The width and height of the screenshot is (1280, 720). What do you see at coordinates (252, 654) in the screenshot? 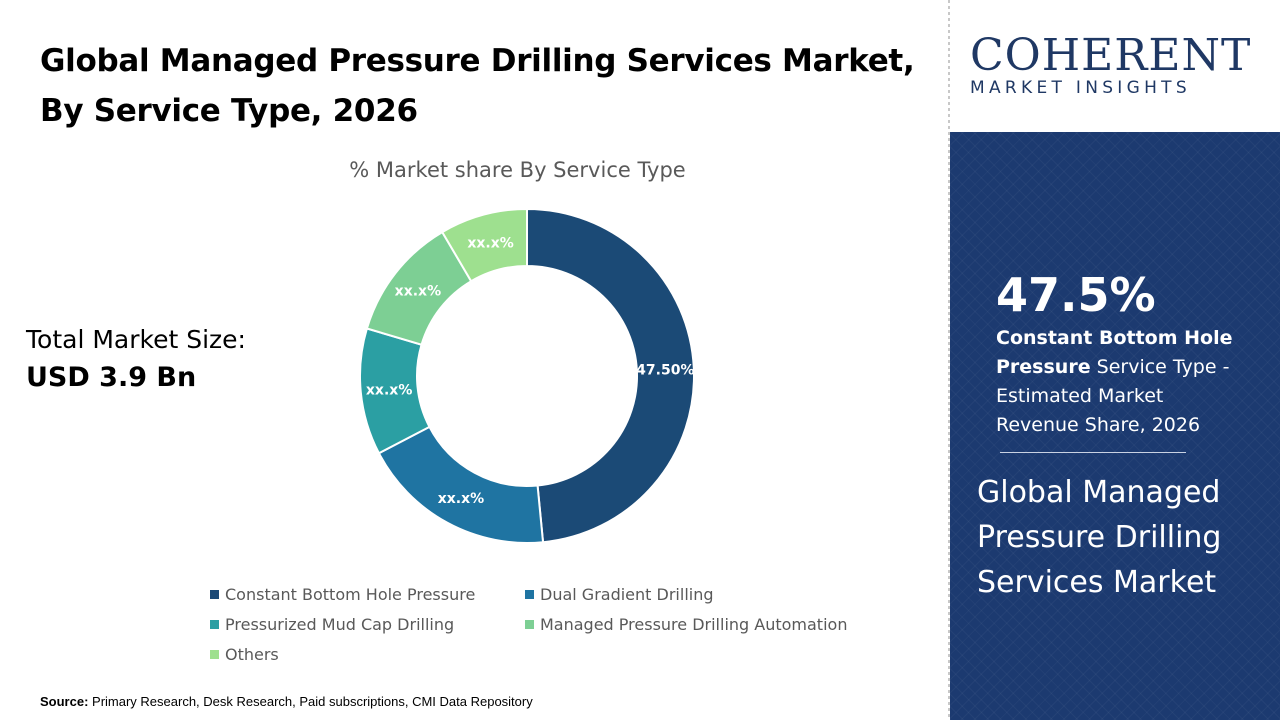
I see `legend-label-4: Others` at bounding box center [252, 654].